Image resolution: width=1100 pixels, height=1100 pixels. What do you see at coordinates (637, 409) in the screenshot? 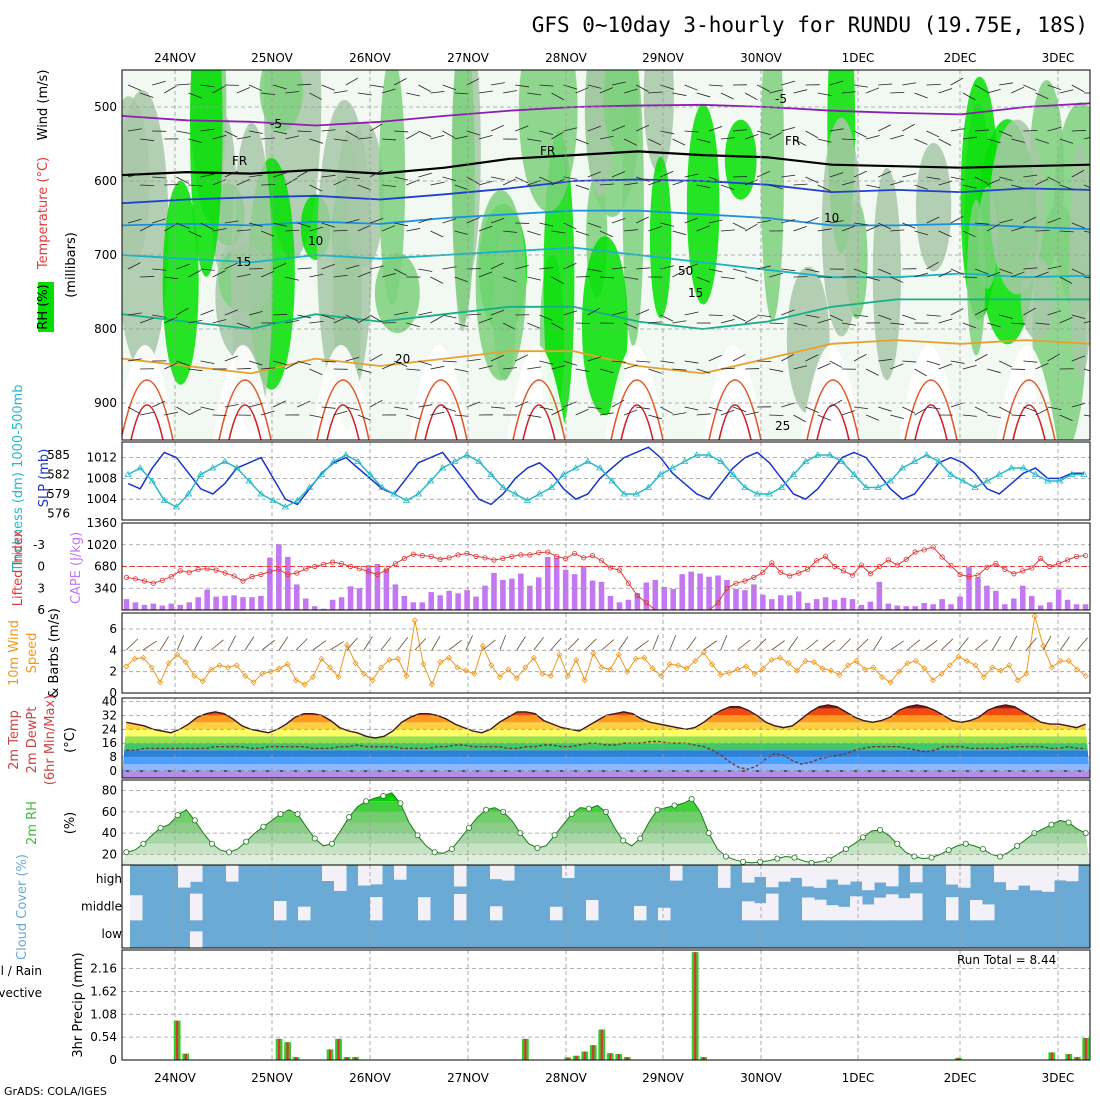
I see `isotherm-warm-loop` at bounding box center [637, 409].